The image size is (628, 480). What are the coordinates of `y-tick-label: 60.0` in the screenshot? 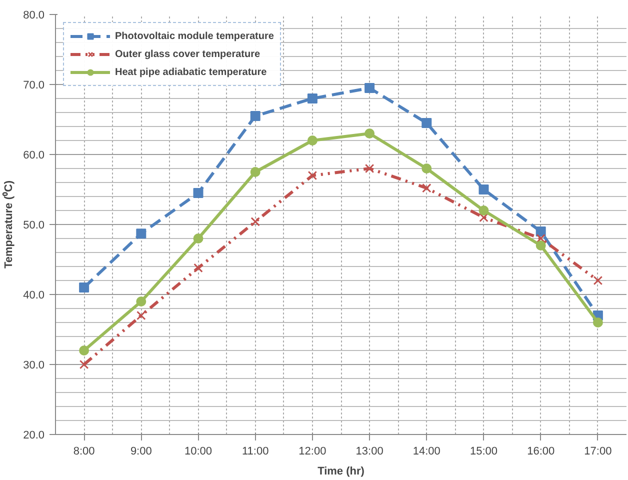 It's located at (34, 156).